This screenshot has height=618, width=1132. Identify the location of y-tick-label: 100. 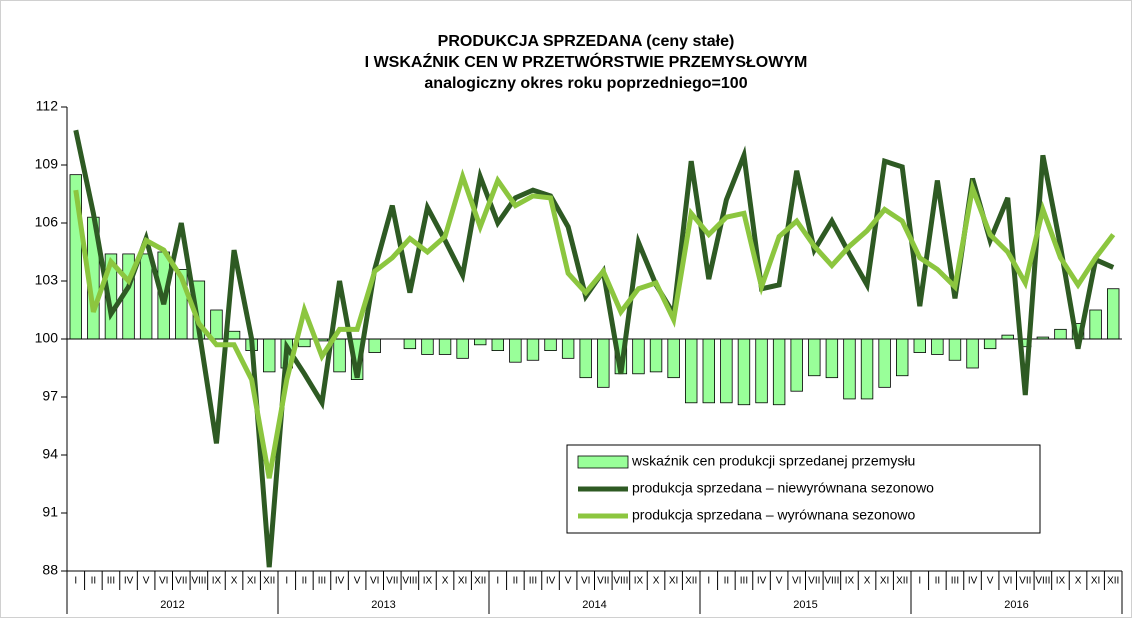
(47, 338).